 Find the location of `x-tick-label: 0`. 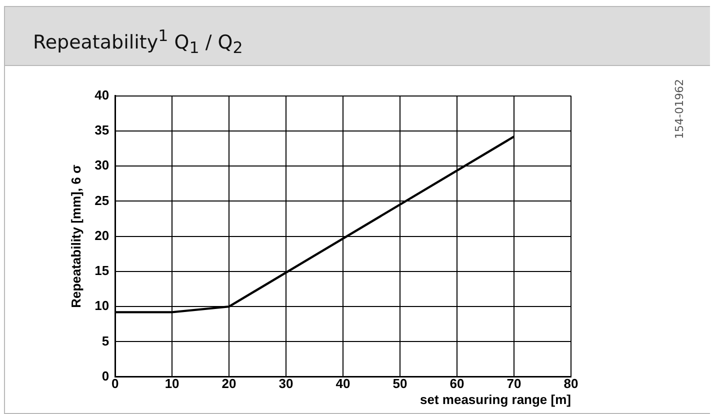

x-tick-label: 0 is located at coordinates (115, 384).